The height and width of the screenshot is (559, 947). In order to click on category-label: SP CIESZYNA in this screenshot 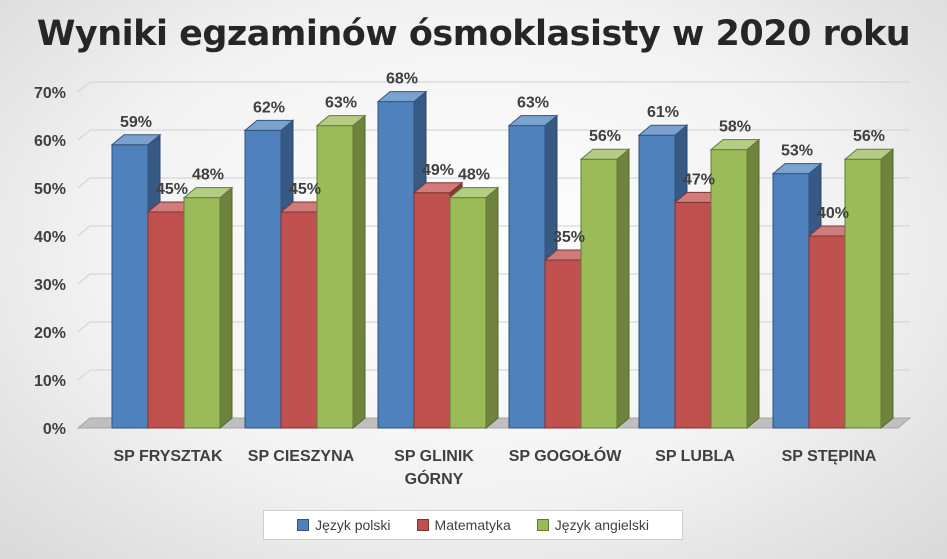, I will do `click(301, 456)`.